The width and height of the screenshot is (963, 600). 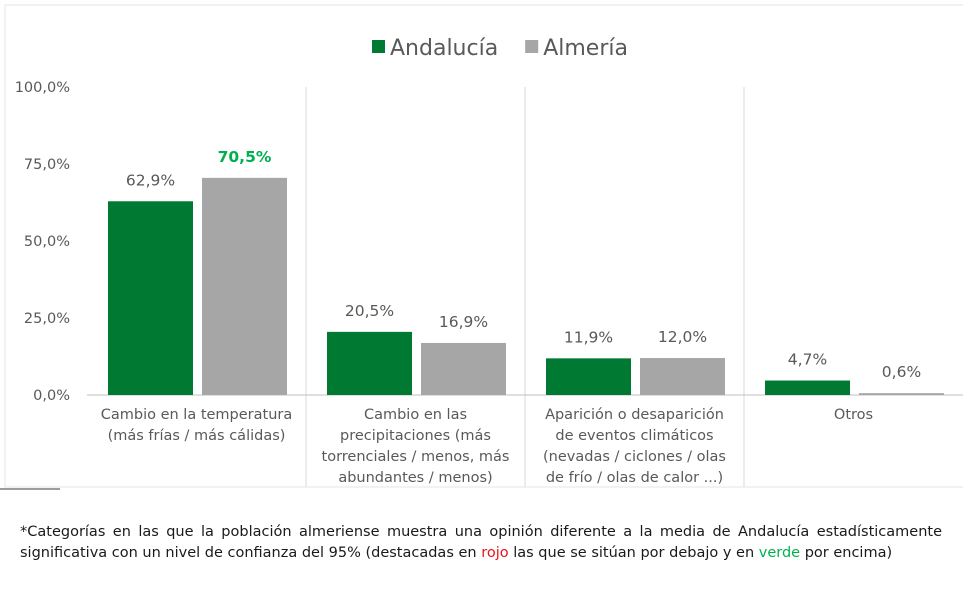 I want to click on value-label: 12,0%, so click(x=682, y=337).